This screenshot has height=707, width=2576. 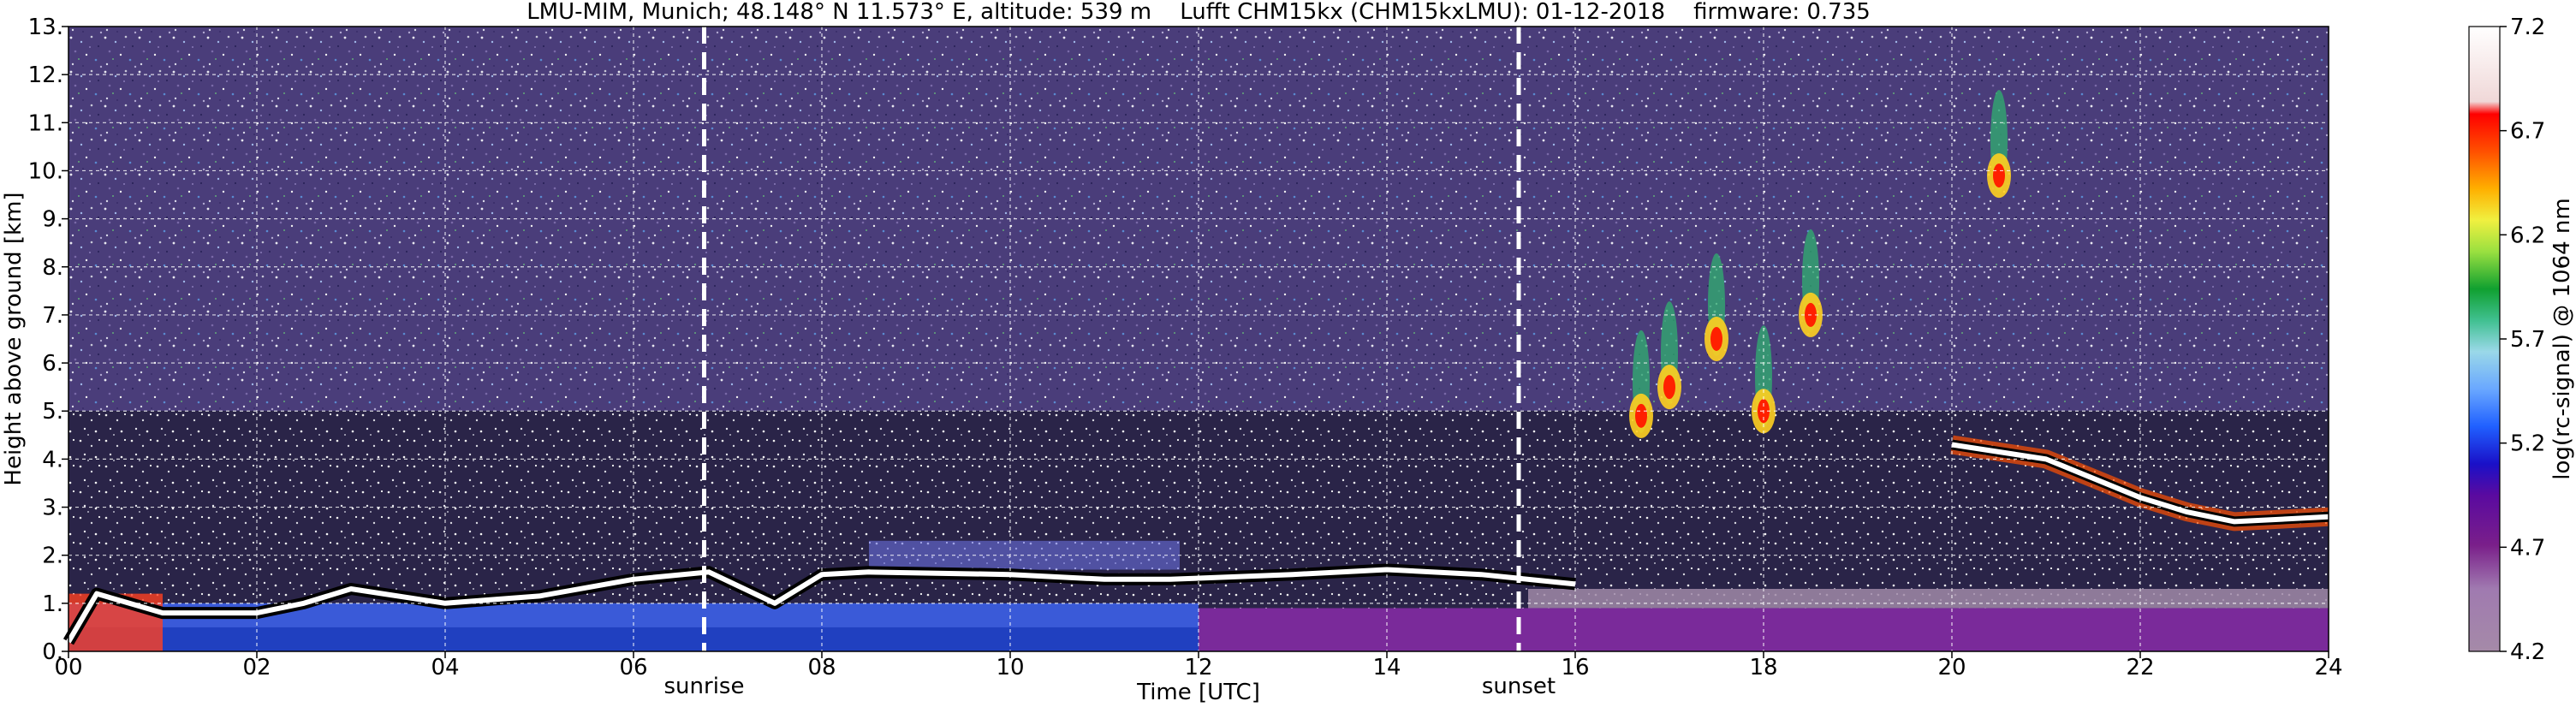 What do you see at coordinates (2562, 338) in the screenshot?
I see `colorbar-label: log(rc-signal) @ 1064 nm` at bounding box center [2562, 338].